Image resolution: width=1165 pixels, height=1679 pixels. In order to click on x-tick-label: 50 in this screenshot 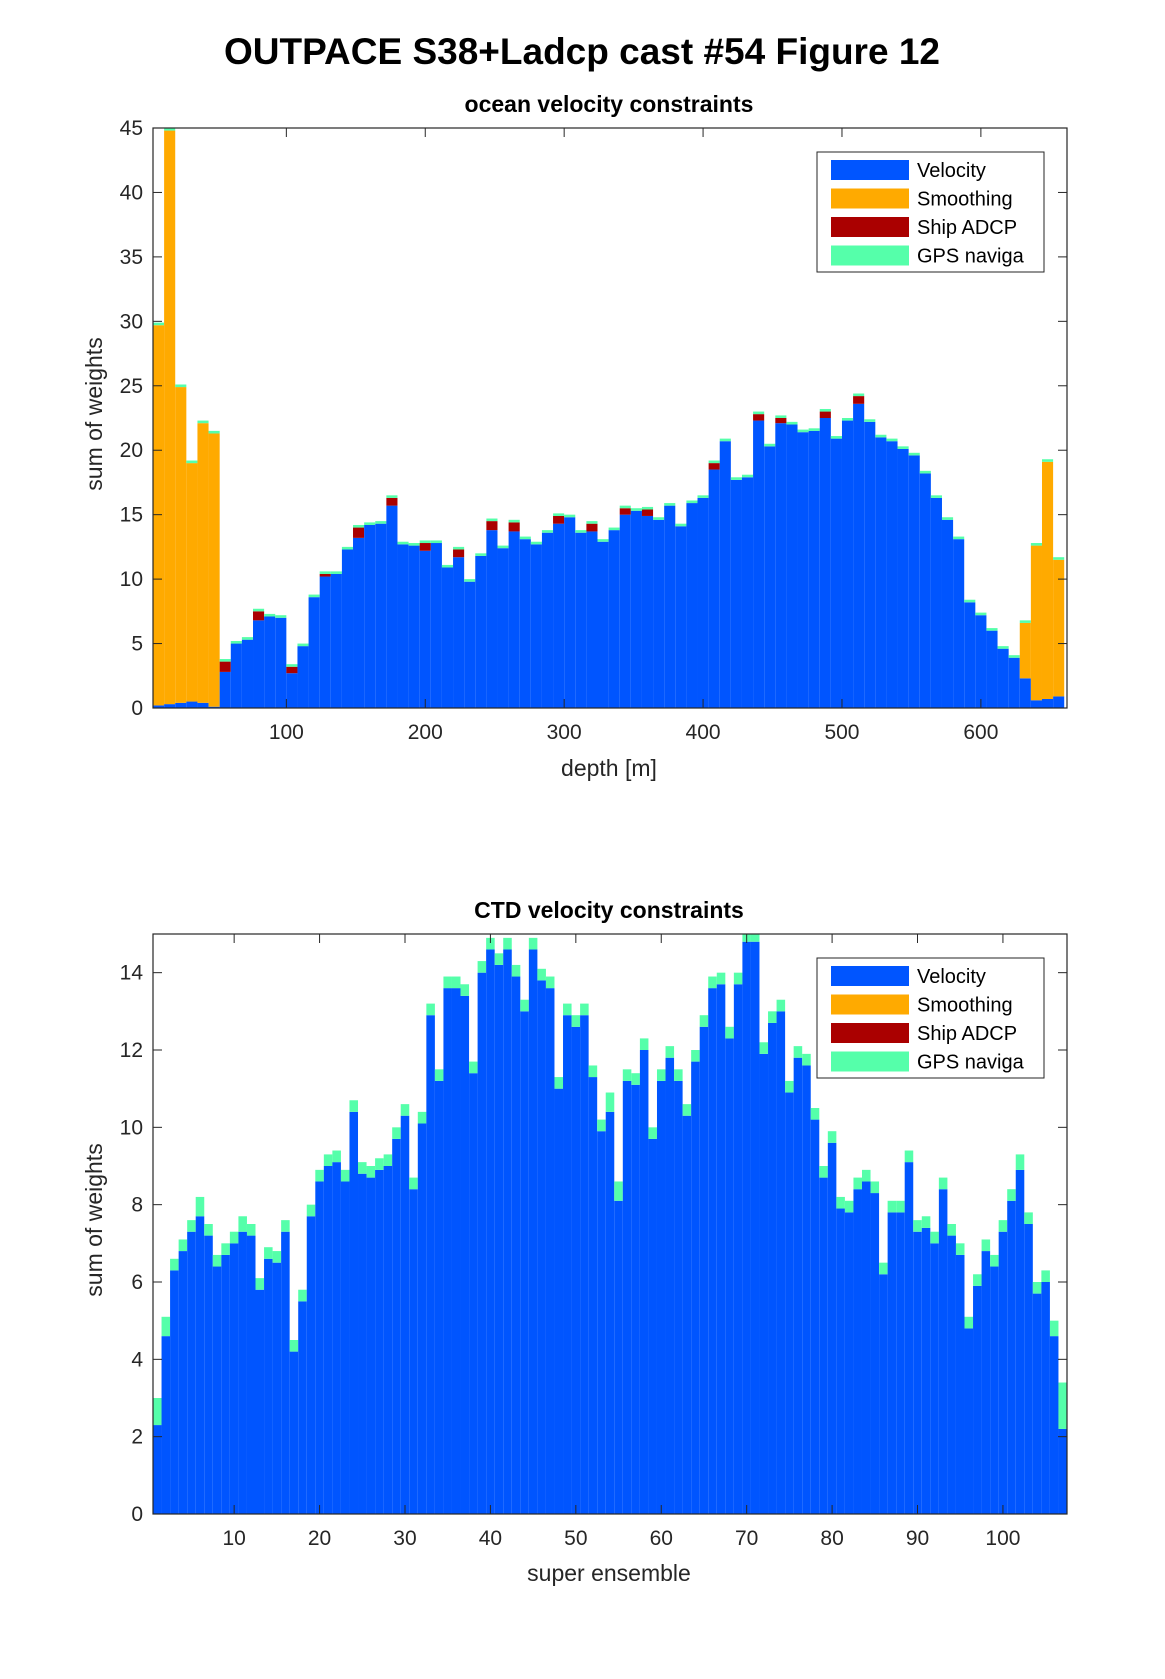, I will do `click(575, 1538)`.